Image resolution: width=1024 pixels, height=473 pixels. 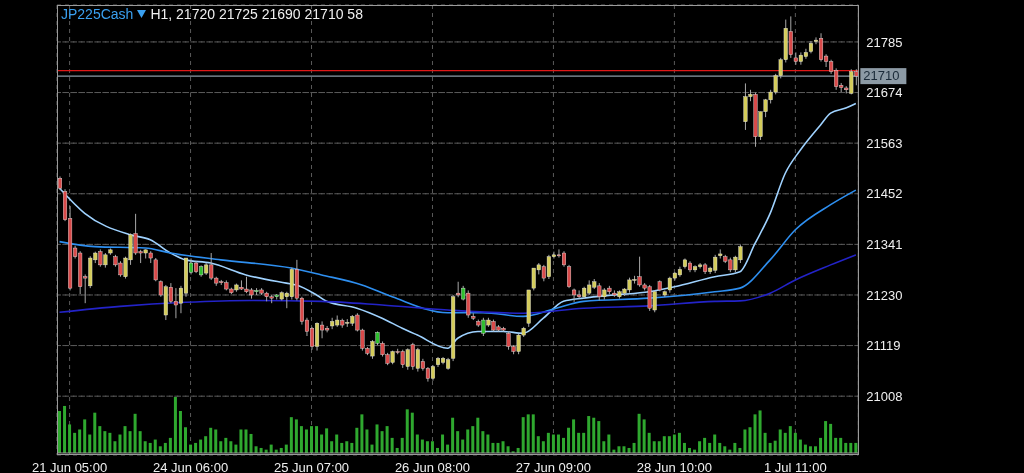 What do you see at coordinates (881, 76) in the screenshot?
I see `ref-line-label: 21710` at bounding box center [881, 76].